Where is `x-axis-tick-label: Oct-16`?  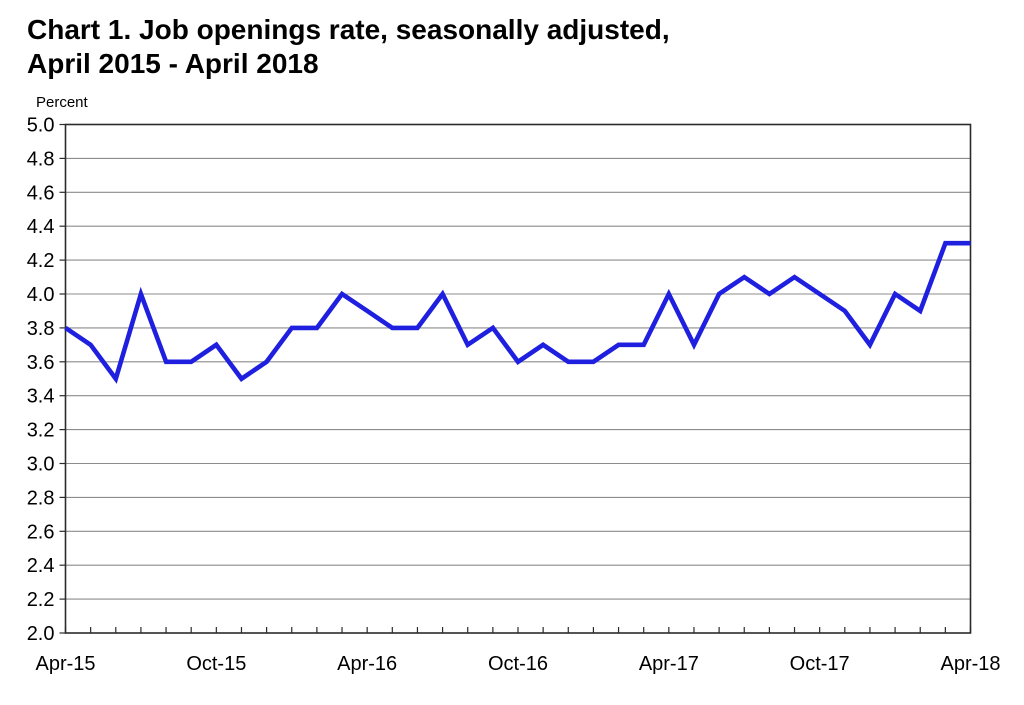
x-axis-tick-label: Oct-16 is located at coordinates (518, 664).